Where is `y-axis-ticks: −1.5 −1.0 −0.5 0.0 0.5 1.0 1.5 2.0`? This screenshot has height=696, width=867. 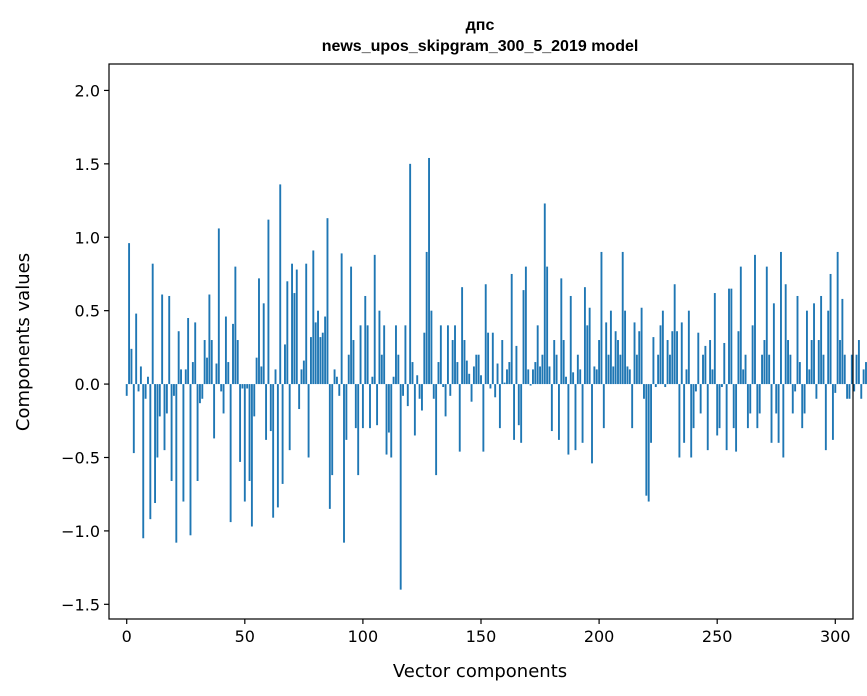 y-axis-ticks: −1.5 −1.0 −0.5 0.0 0.5 1.0 1.5 2.0 is located at coordinates (85, 347).